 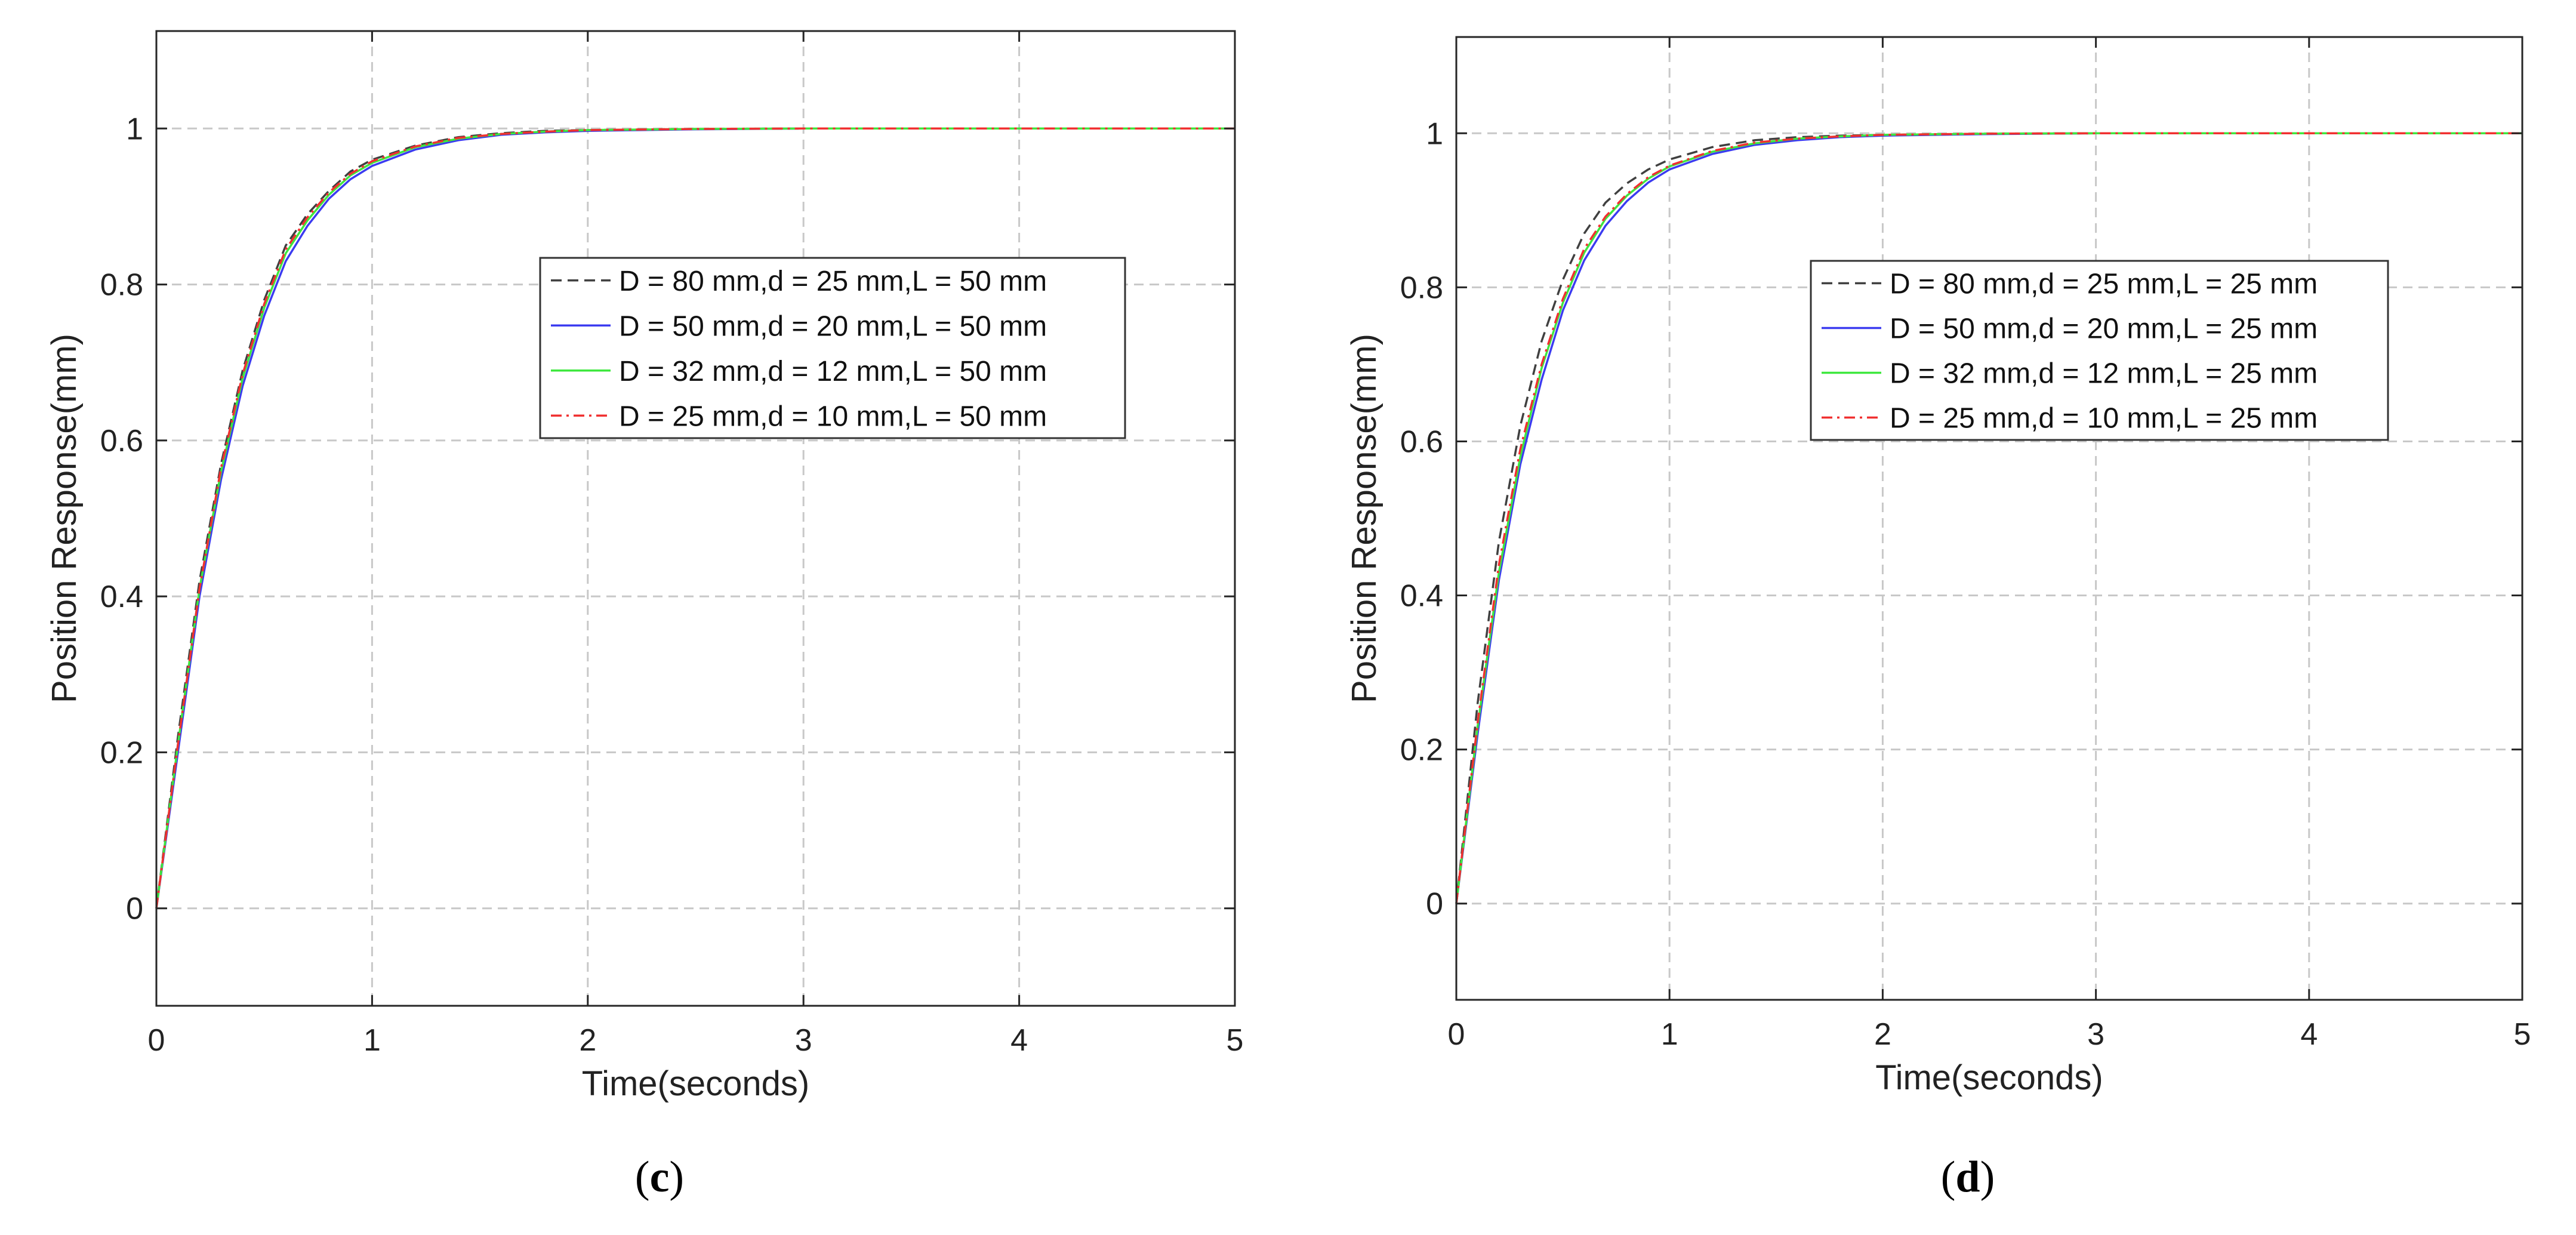 I want to click on panel-caption-d: (d), so click(x=1967, y=1177).